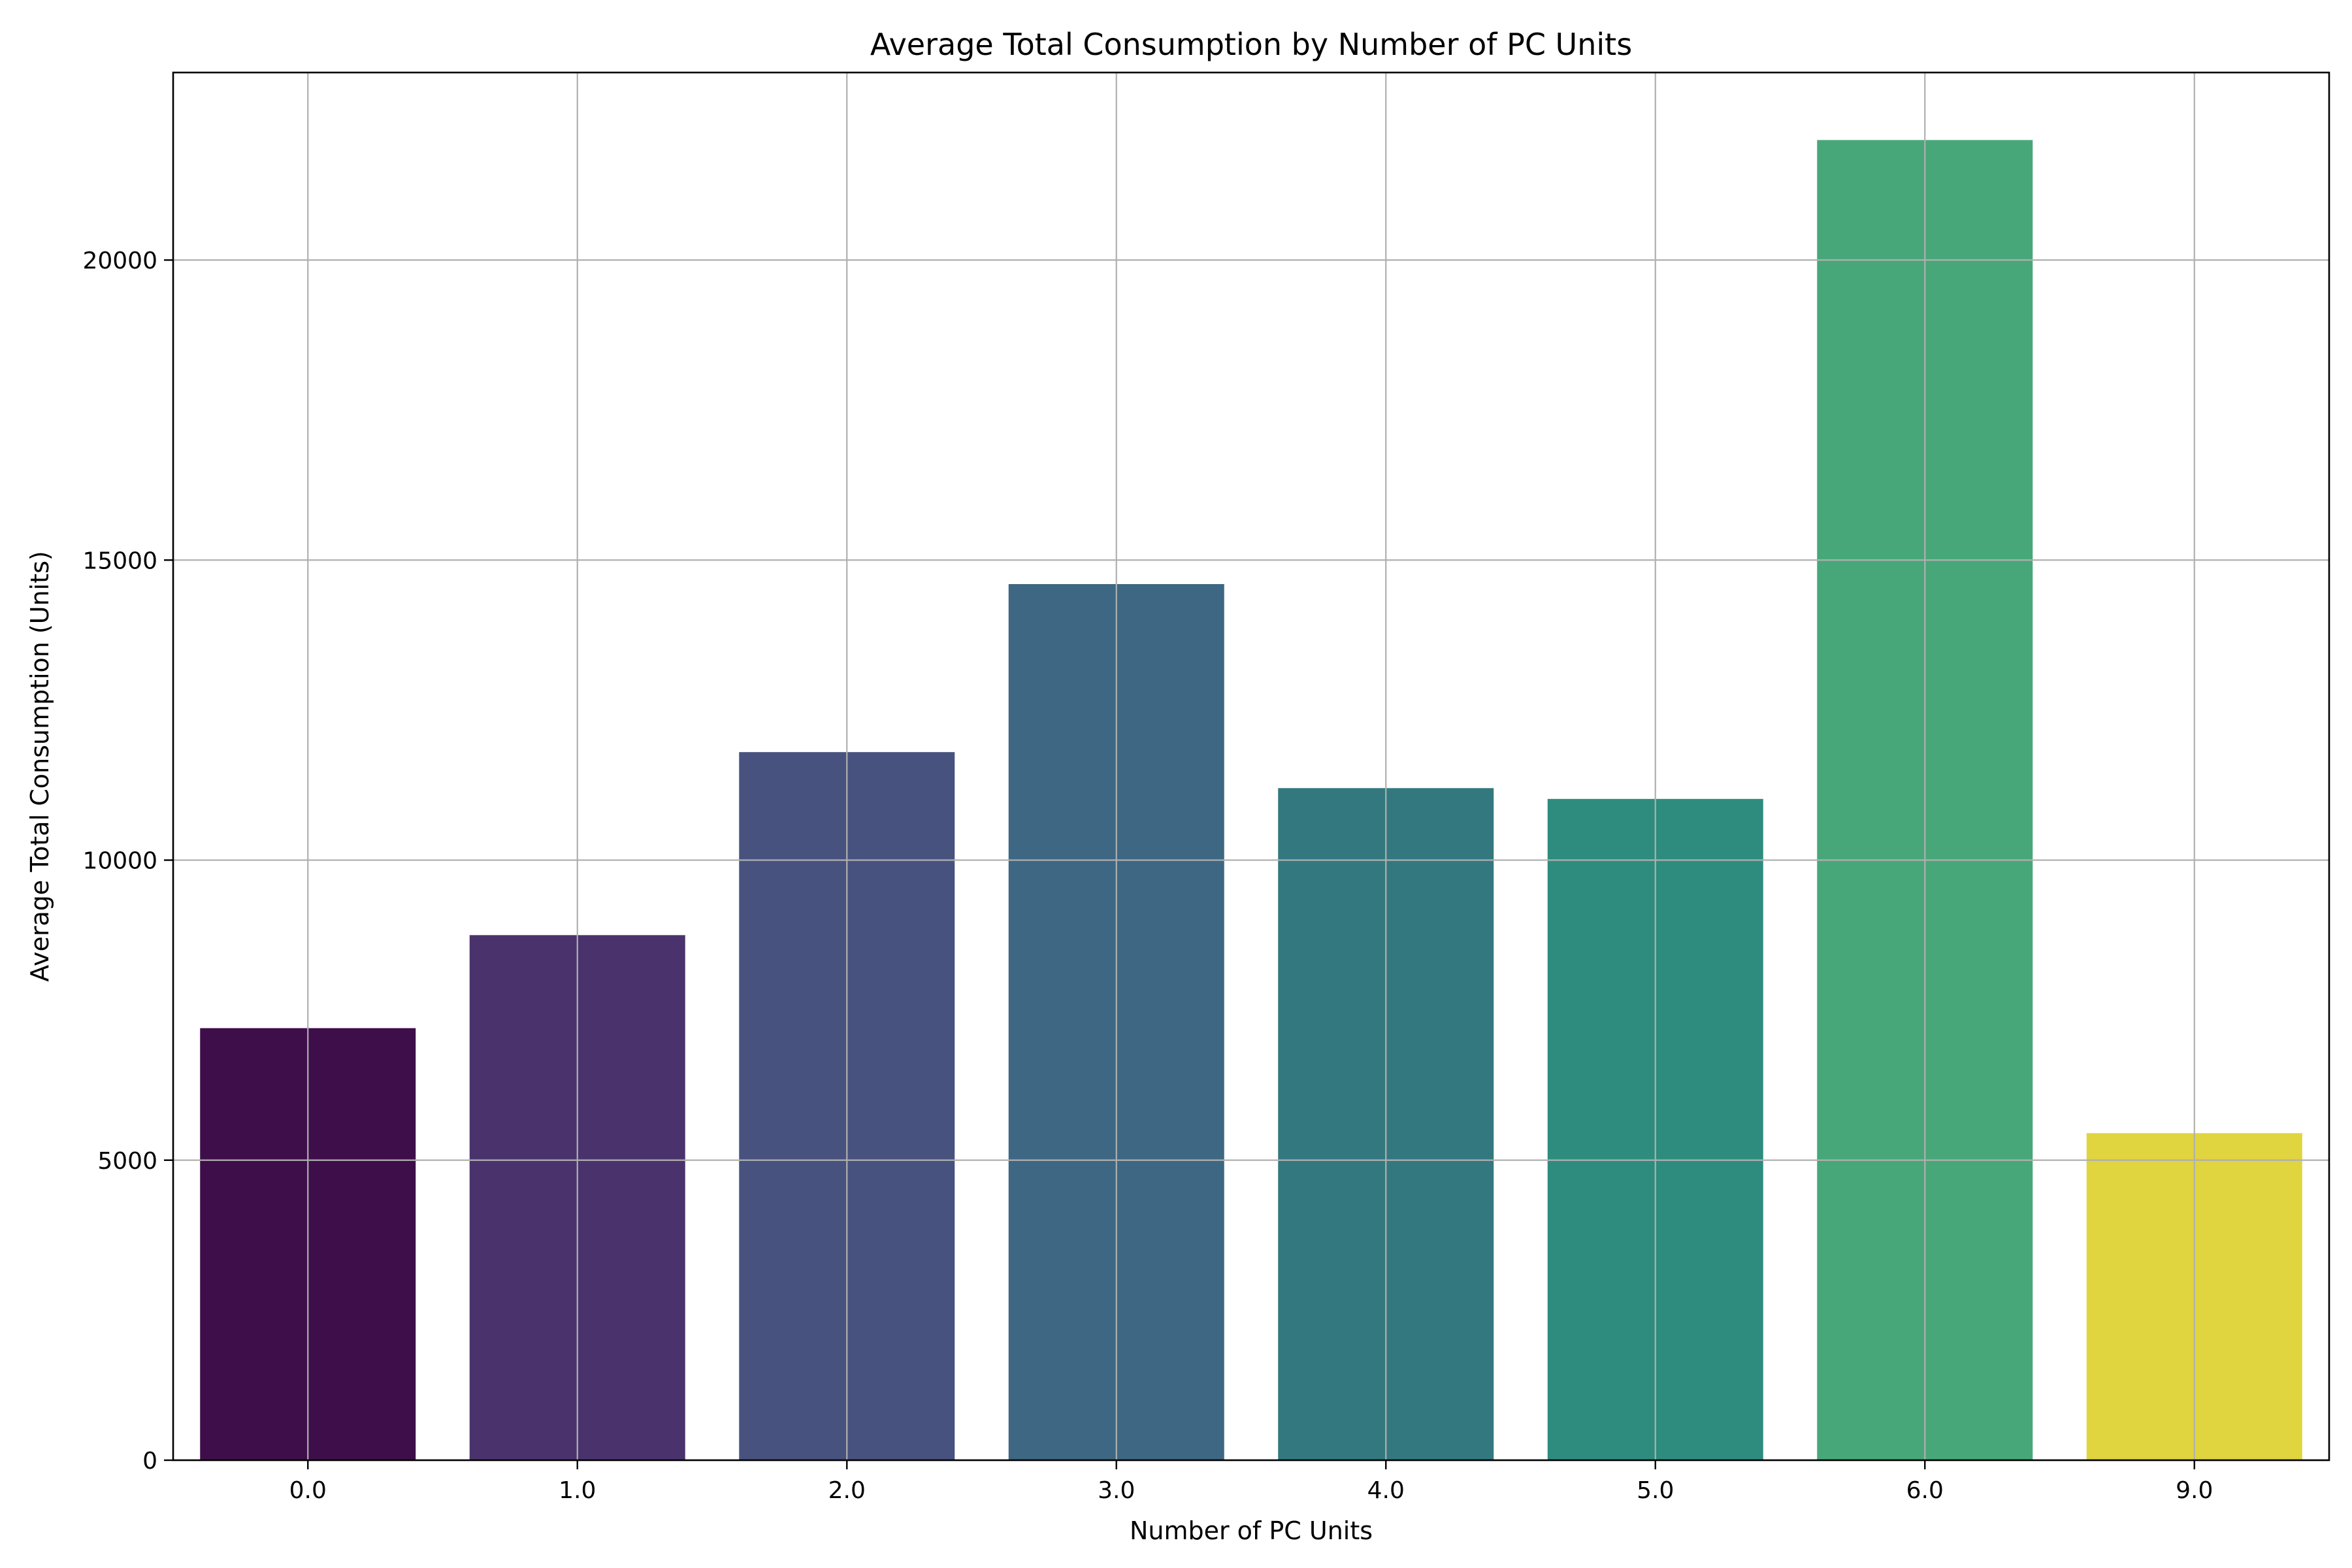 The width and height of the screenshot is (2352, 1568). What do you see at coordinates (847, 1490) in the screenshot?
I see `x-tick-label: 2.0` at bounding box center [847, 1490].